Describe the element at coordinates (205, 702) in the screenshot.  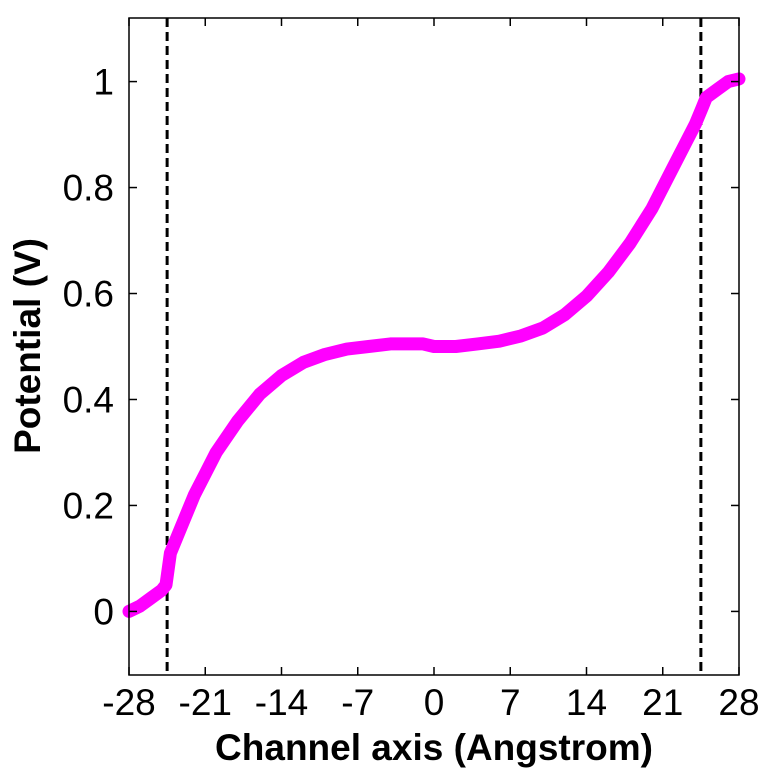
I see `x-tick-label: -21` at that location.